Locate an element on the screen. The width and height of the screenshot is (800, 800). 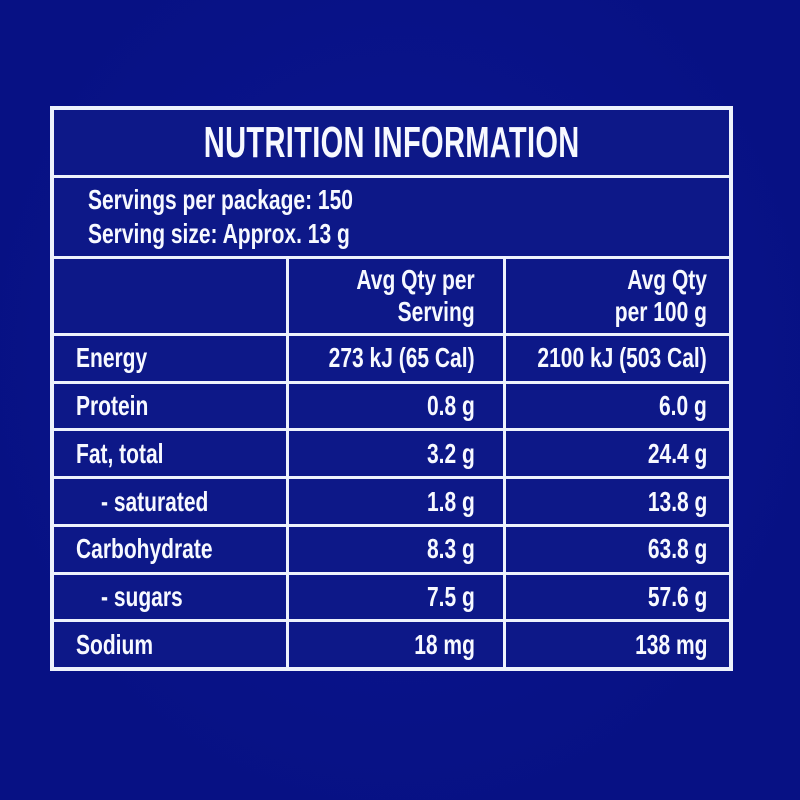
nutrient-label: Protein is located at coordinates (112, 406).